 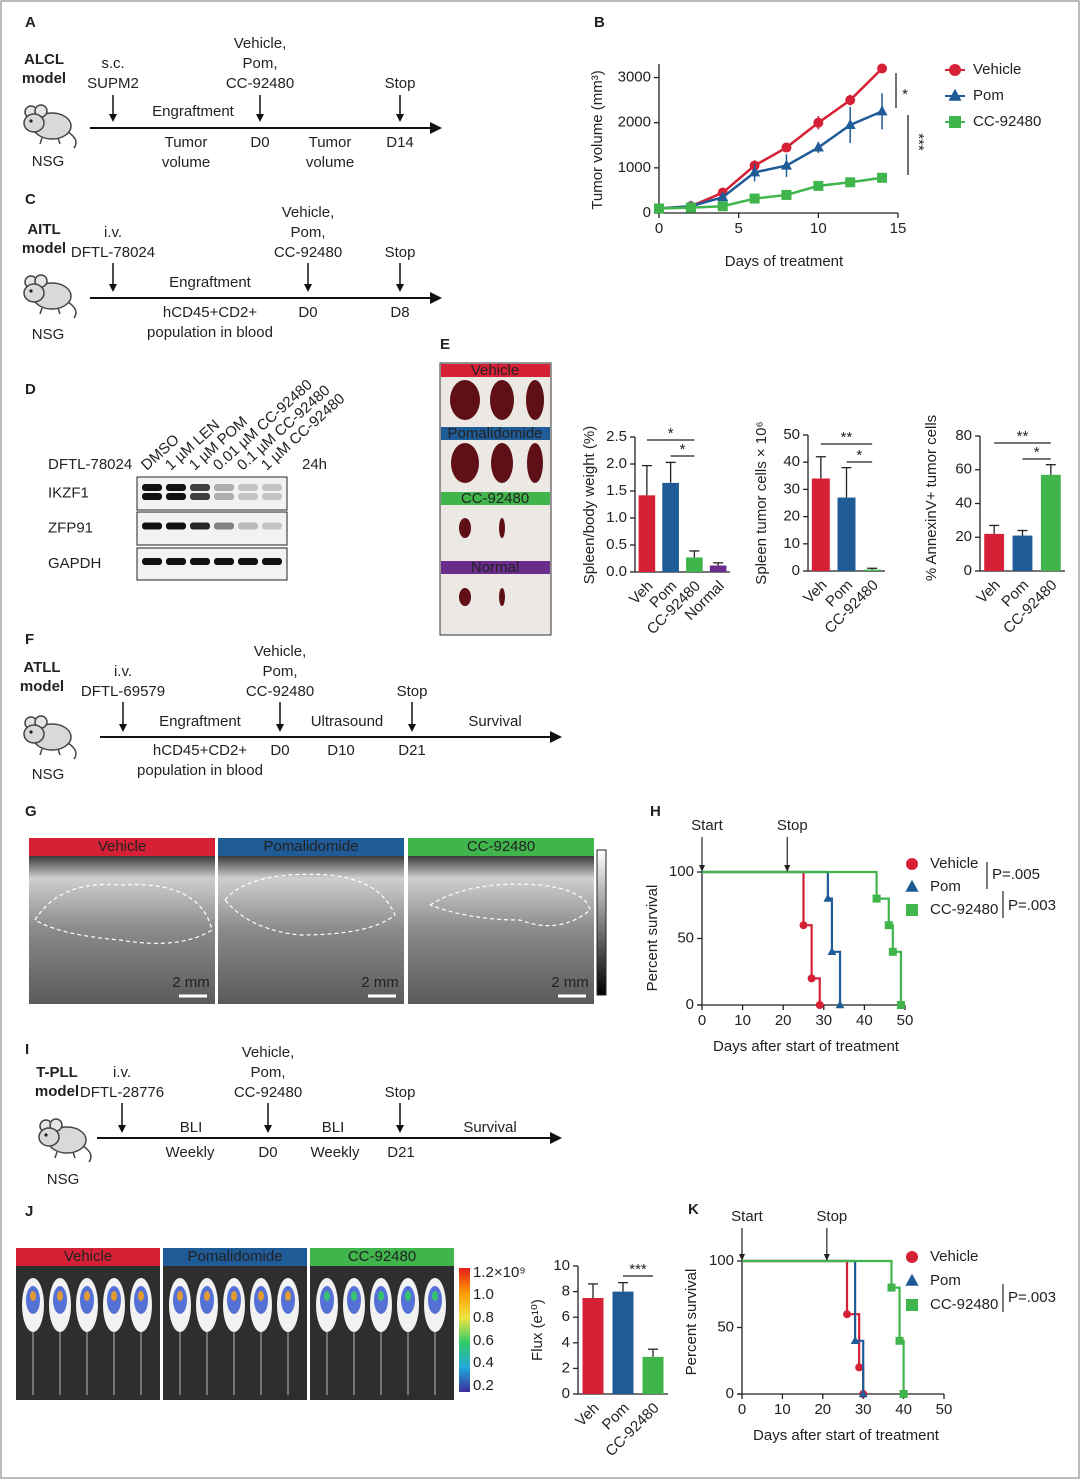 What do you see at coordinates (671, 433) in the screenshot?
I see `significance-label: *` at bounding box center [671, 433].